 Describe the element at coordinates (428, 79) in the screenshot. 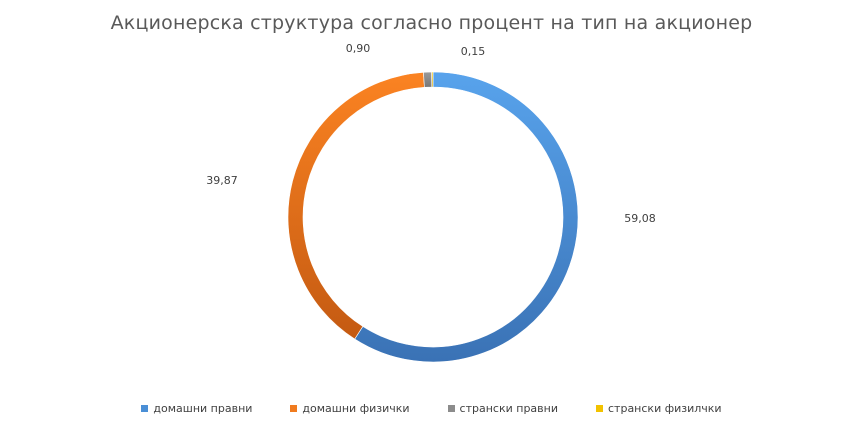

I see `slice-foreign-legal` at that location.